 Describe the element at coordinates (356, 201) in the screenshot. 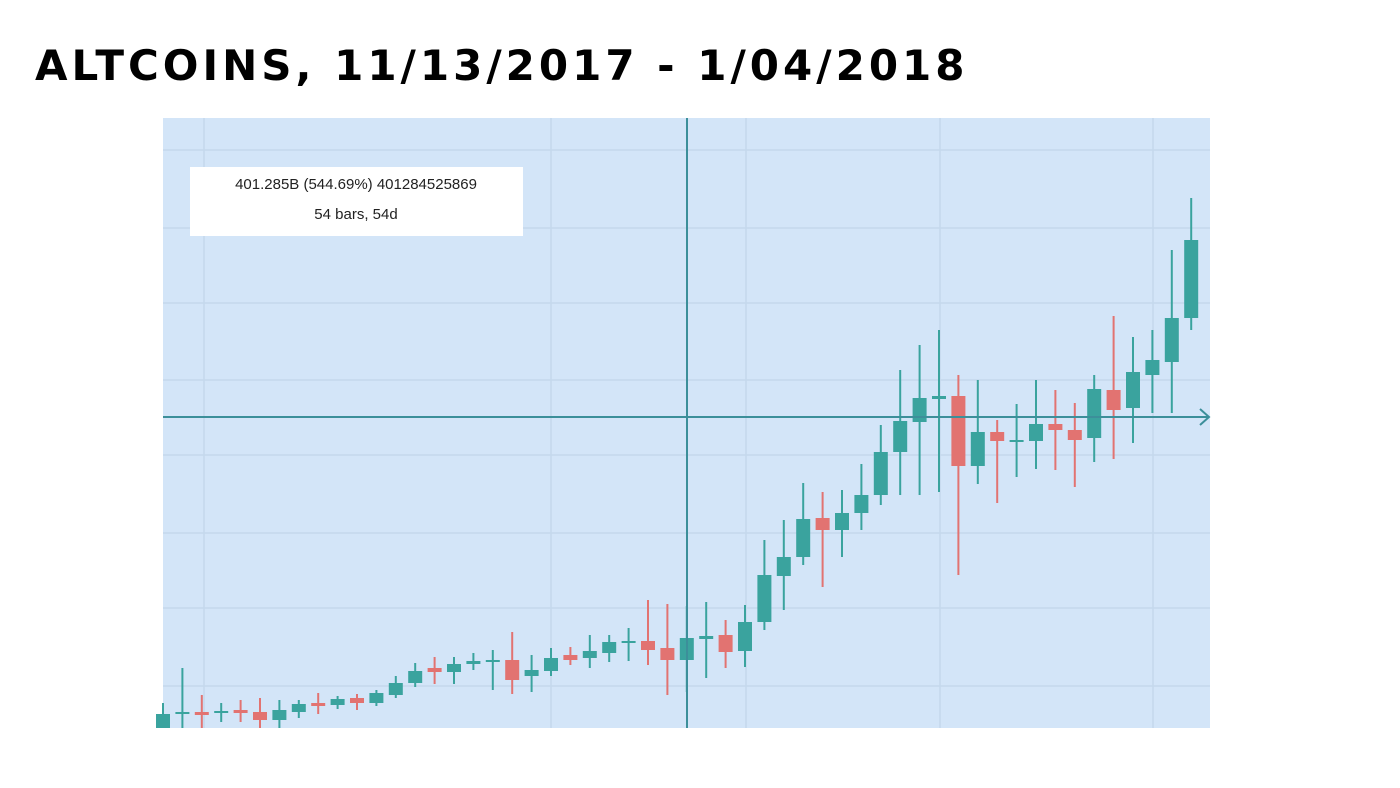

I see `tooltip-box` at that location.